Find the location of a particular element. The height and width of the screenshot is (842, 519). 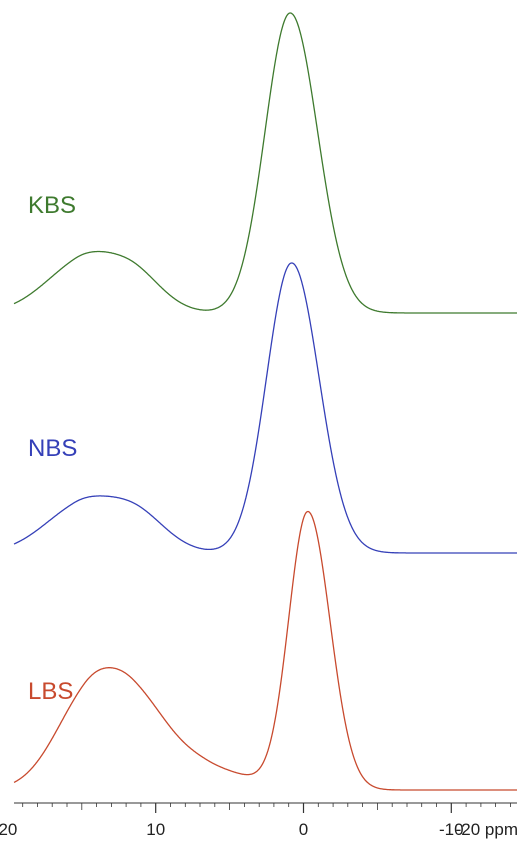

x-tick-label: 20 is located at coordinates (8, 829).